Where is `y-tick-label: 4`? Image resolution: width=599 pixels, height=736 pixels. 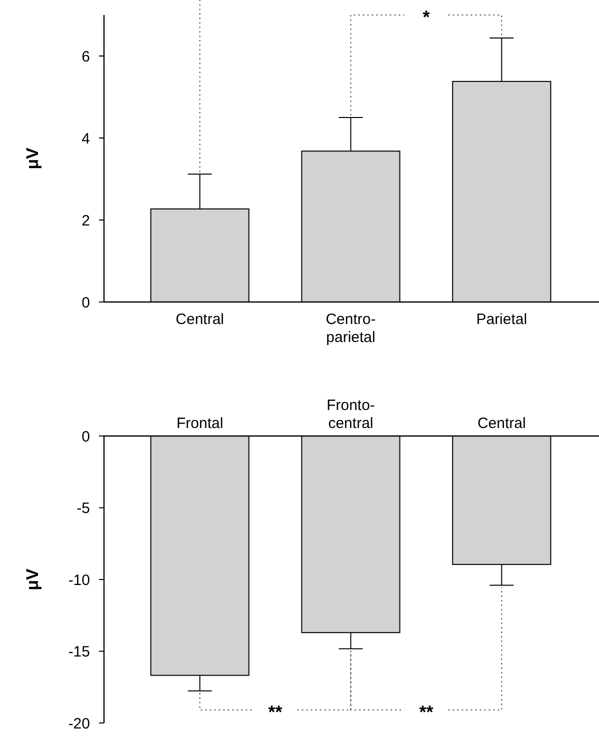 y-tick-label: 4 is located at coordinates (86, 139).